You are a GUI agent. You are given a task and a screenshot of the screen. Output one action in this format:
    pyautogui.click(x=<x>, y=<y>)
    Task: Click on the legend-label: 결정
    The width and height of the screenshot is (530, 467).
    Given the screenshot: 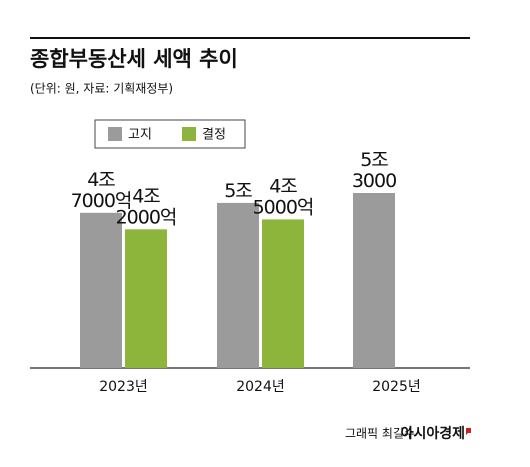 What is the action you would take?
    pyautogui.click(x=214, y=135)
    